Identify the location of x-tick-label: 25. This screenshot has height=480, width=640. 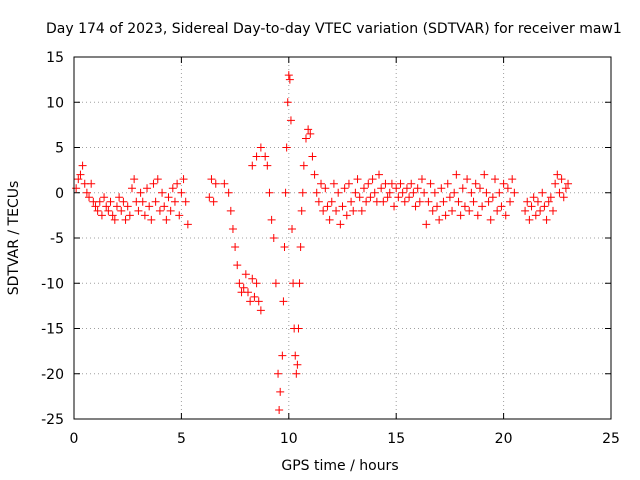
(611, 439).